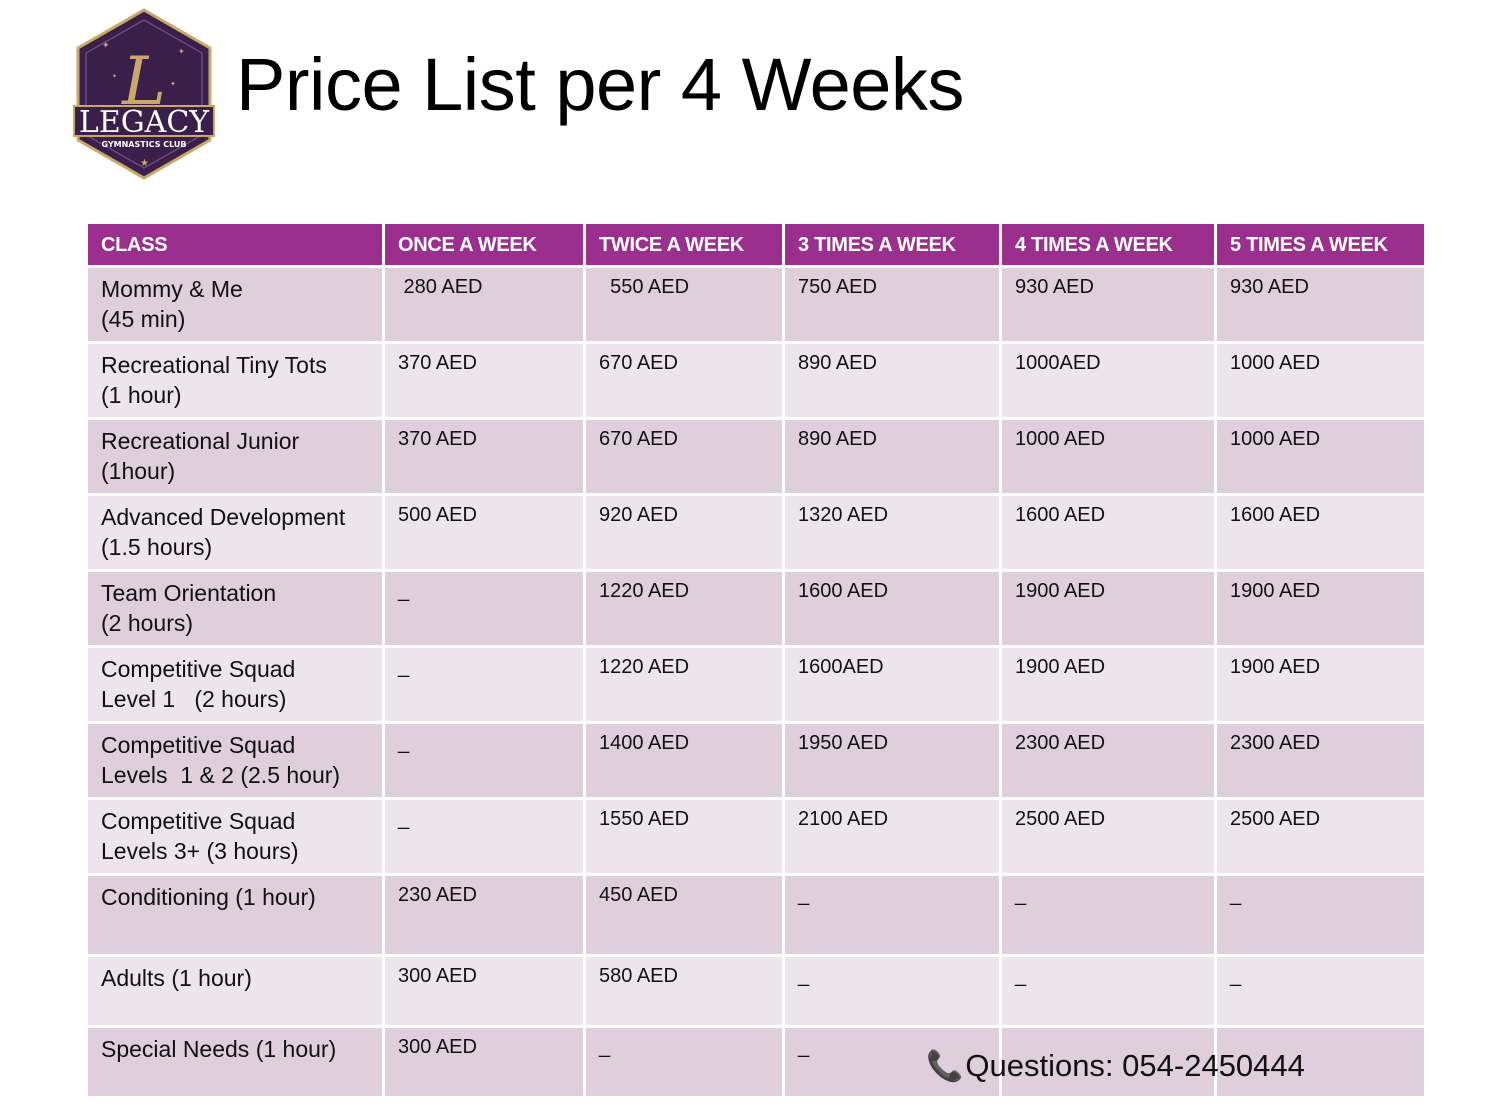  What do you see at coordinates (235, 608) in the screenshot?
I see `class-cell: Team Orientation (2 hours)` at bounding box center [235, 608].